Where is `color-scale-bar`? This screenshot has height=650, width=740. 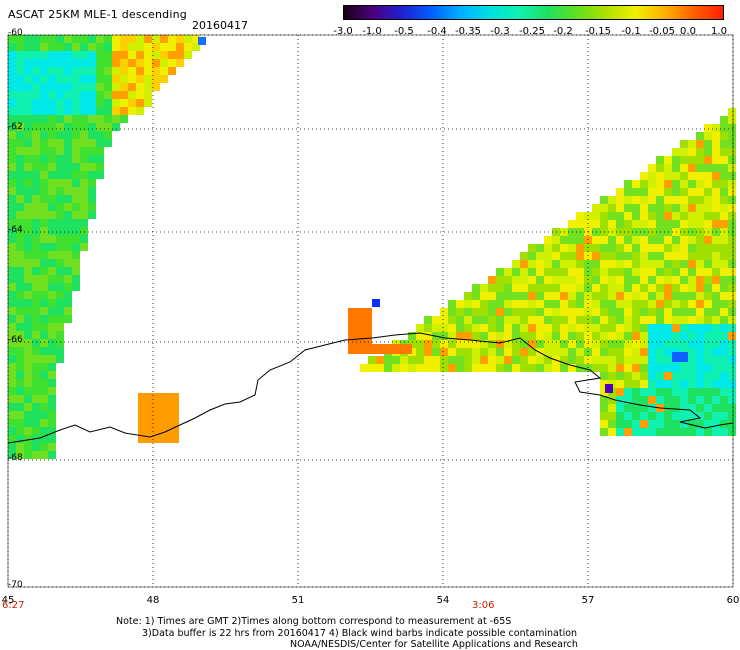 color-scale-bar is located at coordinates (533, 12).